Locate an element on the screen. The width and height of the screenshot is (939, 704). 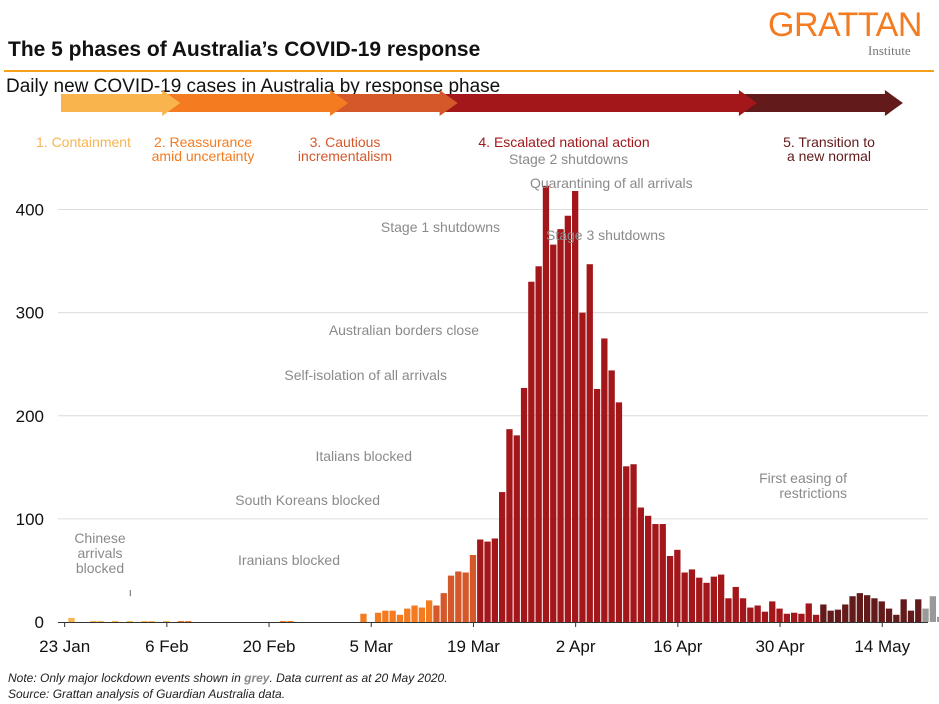
title-rule is located at coordinates (469, 71).